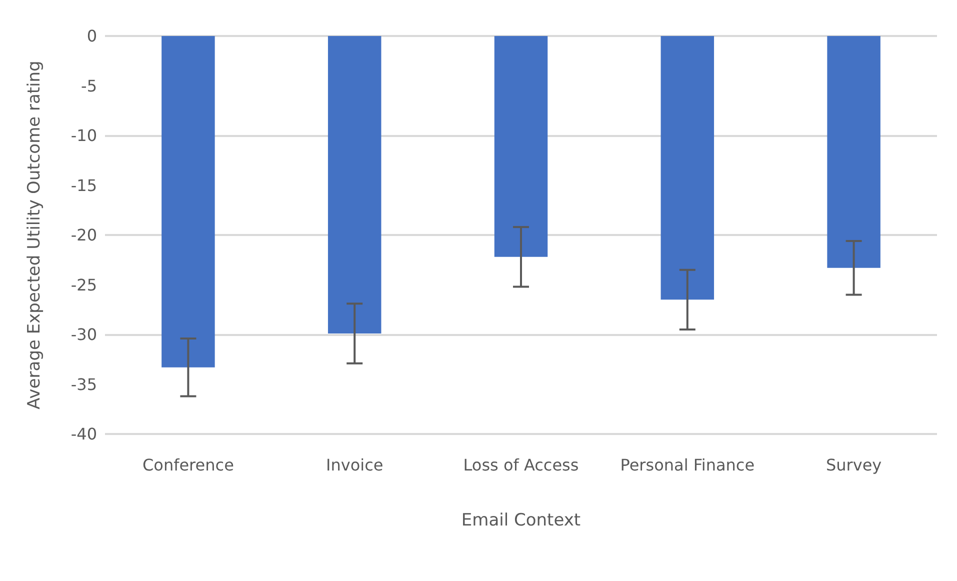 The height and width of the screenshot is (581, 957). I want to click on y-tick-label: 0, so click(91, 36).